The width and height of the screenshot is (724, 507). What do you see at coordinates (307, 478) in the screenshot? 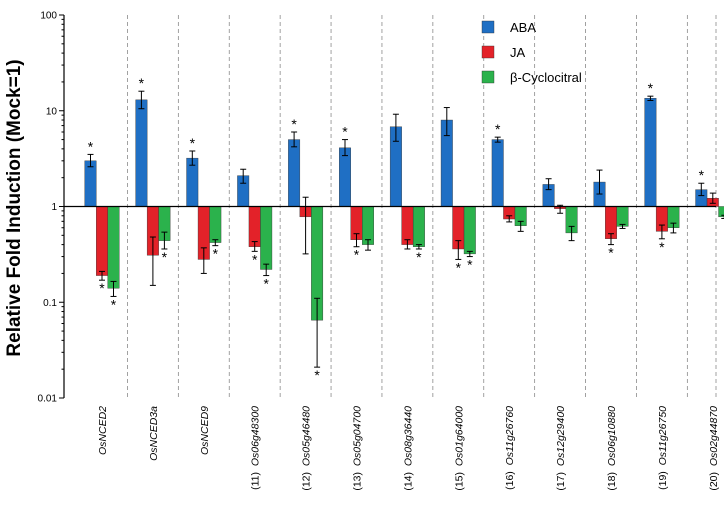
I see `category-number: (12)` at bounding box center [307, 478].